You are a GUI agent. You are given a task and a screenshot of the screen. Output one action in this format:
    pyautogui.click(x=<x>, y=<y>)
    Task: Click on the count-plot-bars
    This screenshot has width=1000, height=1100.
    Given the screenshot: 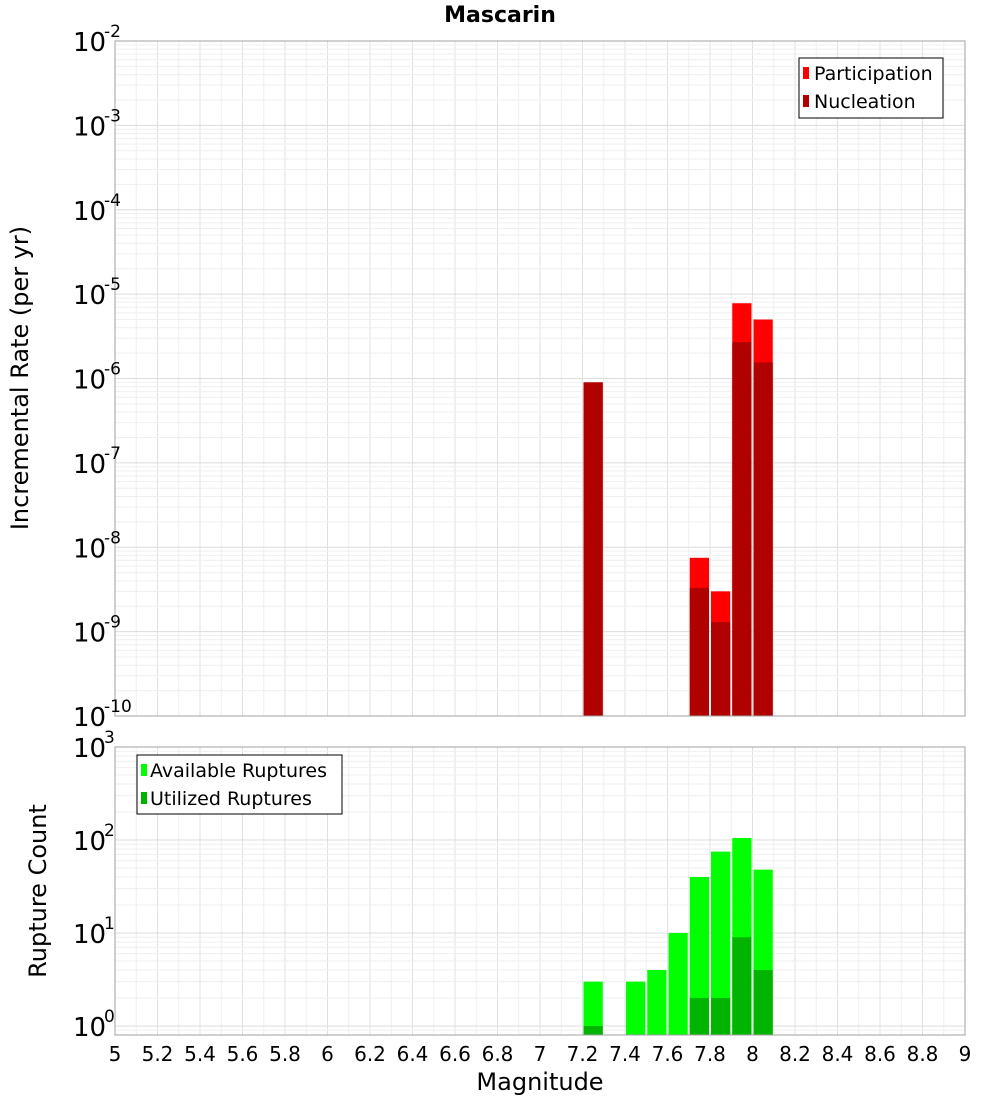 What is the action you would take?
    pyautogui.click(x=678, y=936)
    